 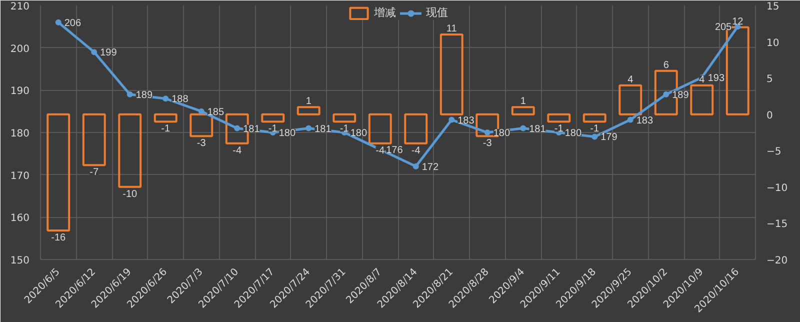 I want to click on data-label: 172, so click(x=430, y=167).